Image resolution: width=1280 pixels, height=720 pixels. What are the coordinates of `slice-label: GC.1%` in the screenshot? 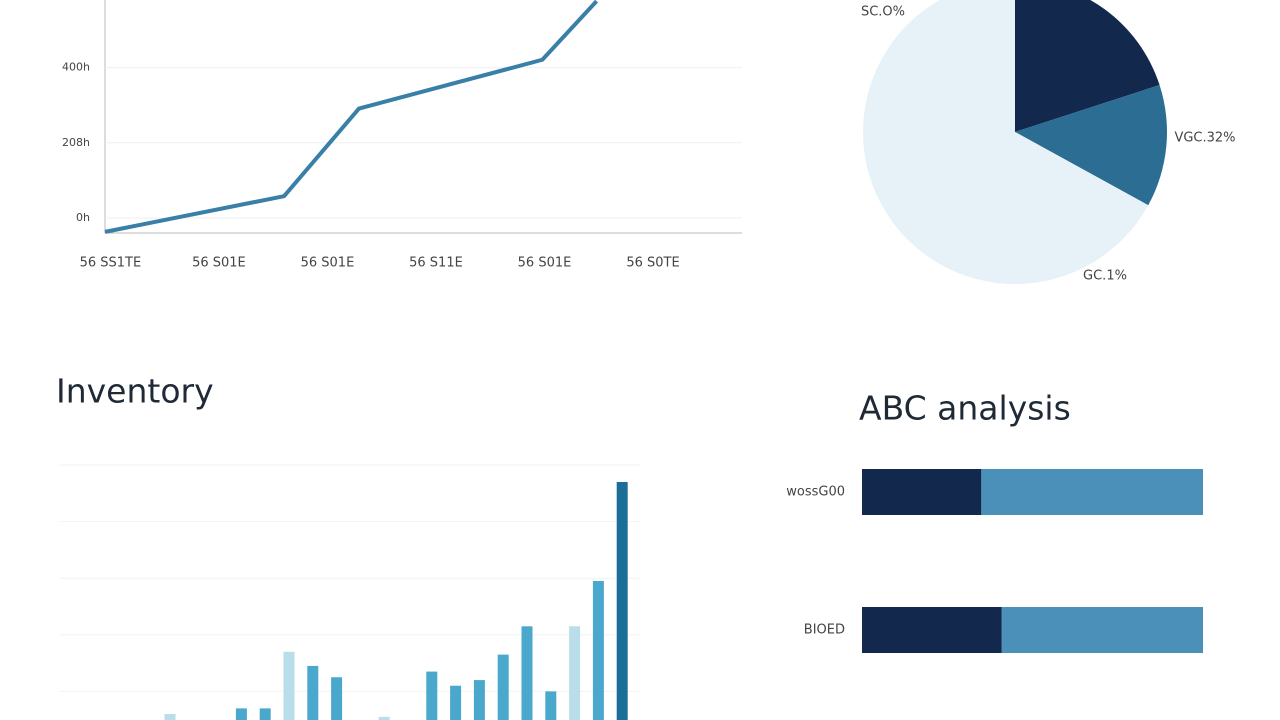 It's located at (1105, 276).